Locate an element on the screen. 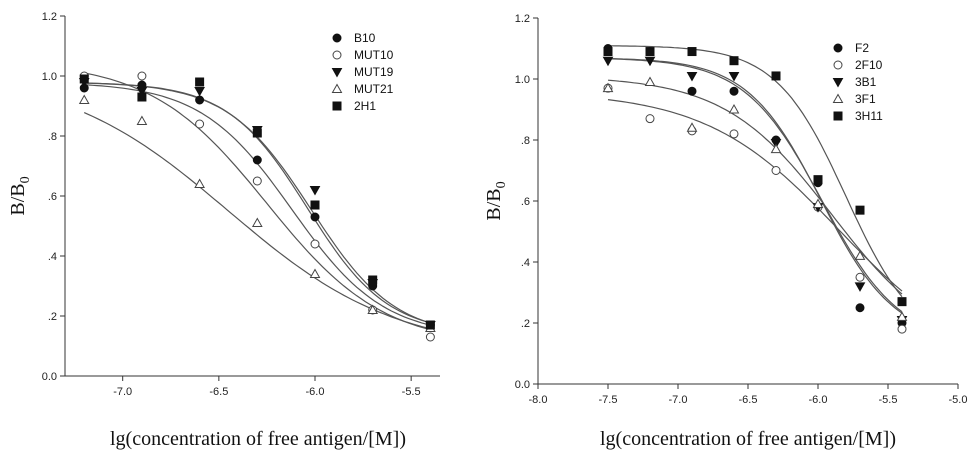  legend-label-2h1: 2H1 is located at coordinates (365, 106).